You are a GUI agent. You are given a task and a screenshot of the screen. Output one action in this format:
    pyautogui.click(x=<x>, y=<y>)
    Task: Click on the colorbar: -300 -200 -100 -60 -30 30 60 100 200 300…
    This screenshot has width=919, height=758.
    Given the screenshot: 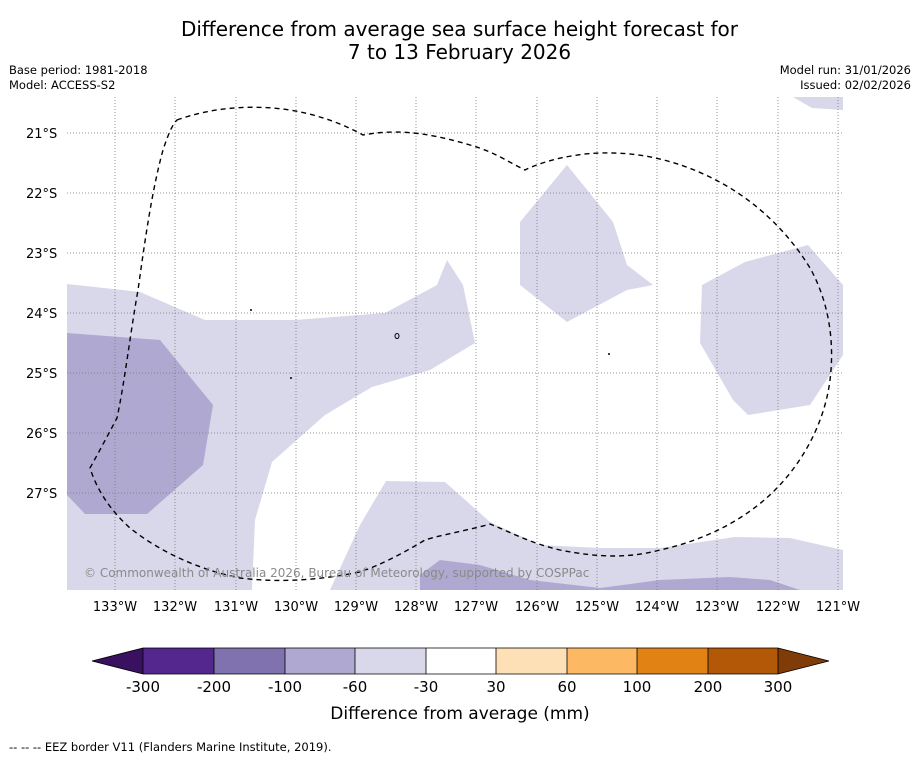 What is the action you would take?
    pyautogui.click(x=460, y=685)
    